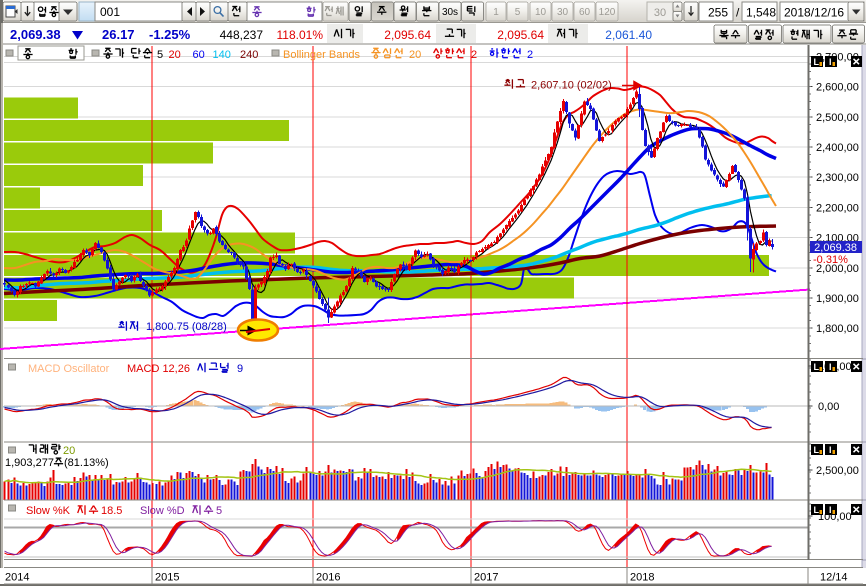 This screenshot has height=586, width=866. I want to click on svg-text: 2018/12/16, so click(814, 13).